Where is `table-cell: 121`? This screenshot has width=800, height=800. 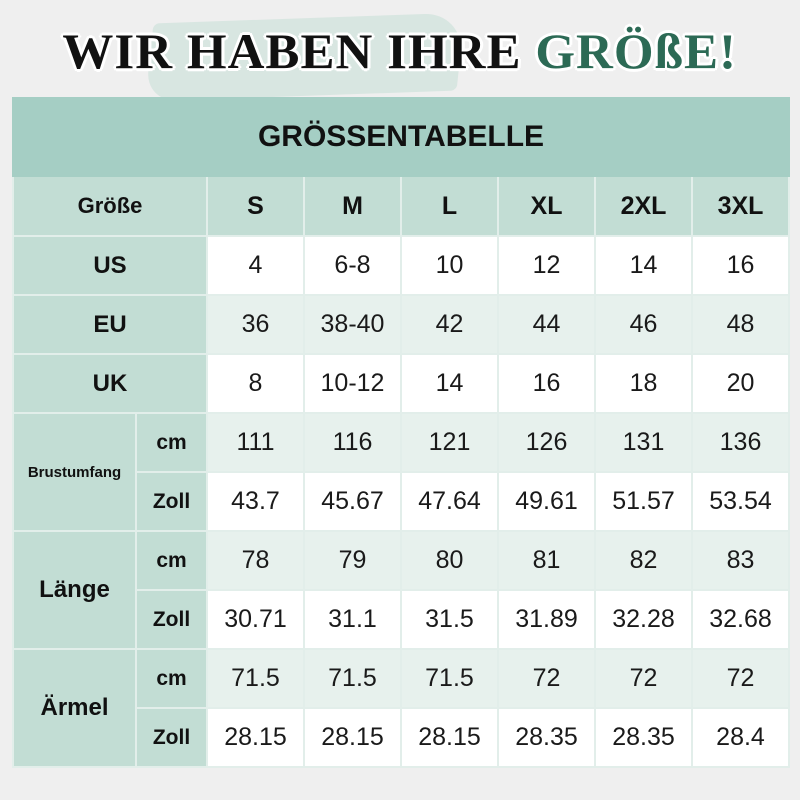
table-cell: 121 is located at coordinates (449, 442).